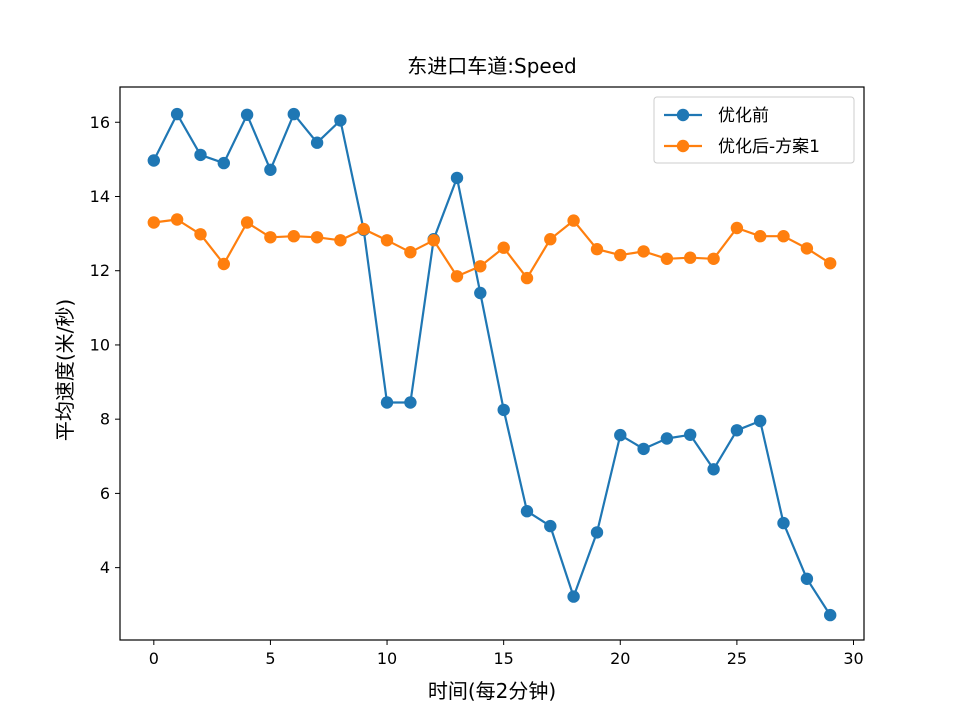 This screenshot has width=960, height=725. I want to click on x-tick-label: 5, so click(270, 658).